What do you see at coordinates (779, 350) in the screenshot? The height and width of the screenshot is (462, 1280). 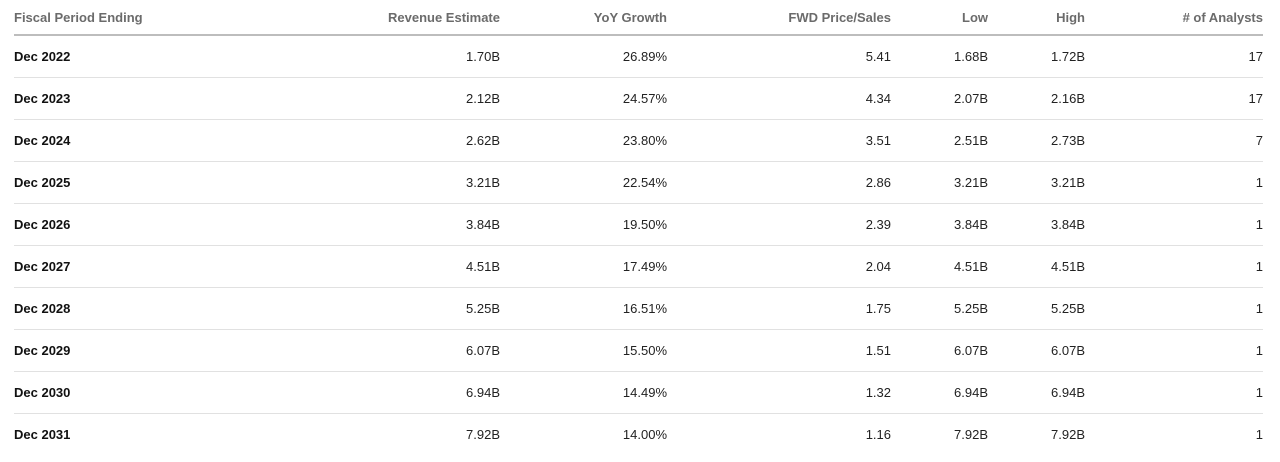 I see `cell-fwd-price-sales: 1.51` at bounding box center [779, 350].